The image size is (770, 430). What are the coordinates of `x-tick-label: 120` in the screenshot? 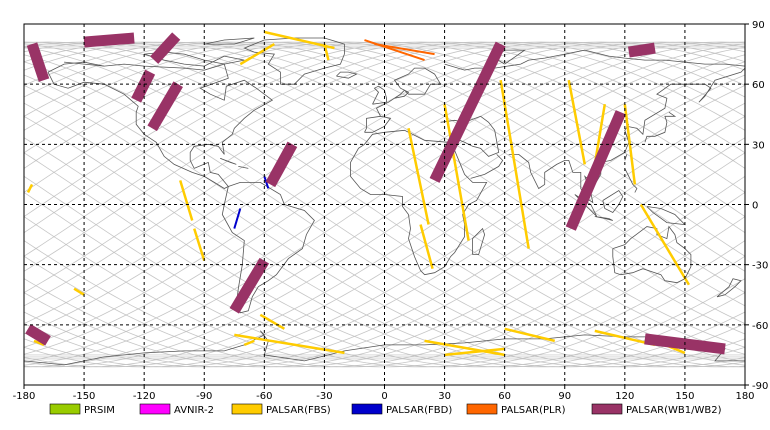 It's located at (624, 396).